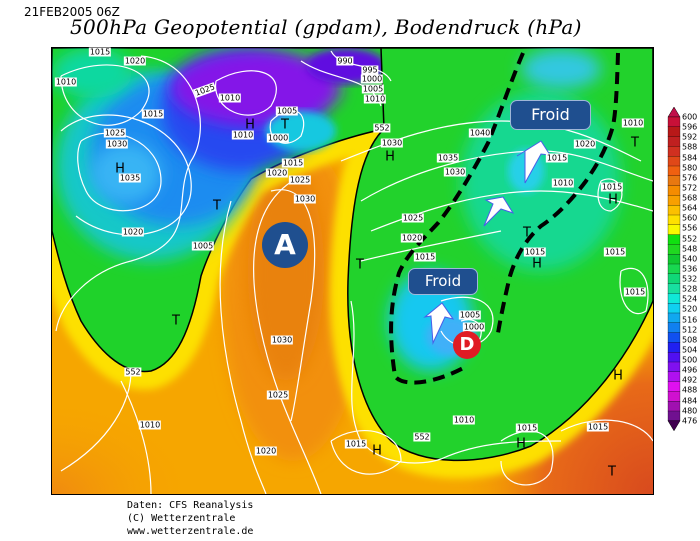 Image resolution: width=700 pixels, height=541 pixels. I want to click on high-pressure-marker: A, so click(285, 245).